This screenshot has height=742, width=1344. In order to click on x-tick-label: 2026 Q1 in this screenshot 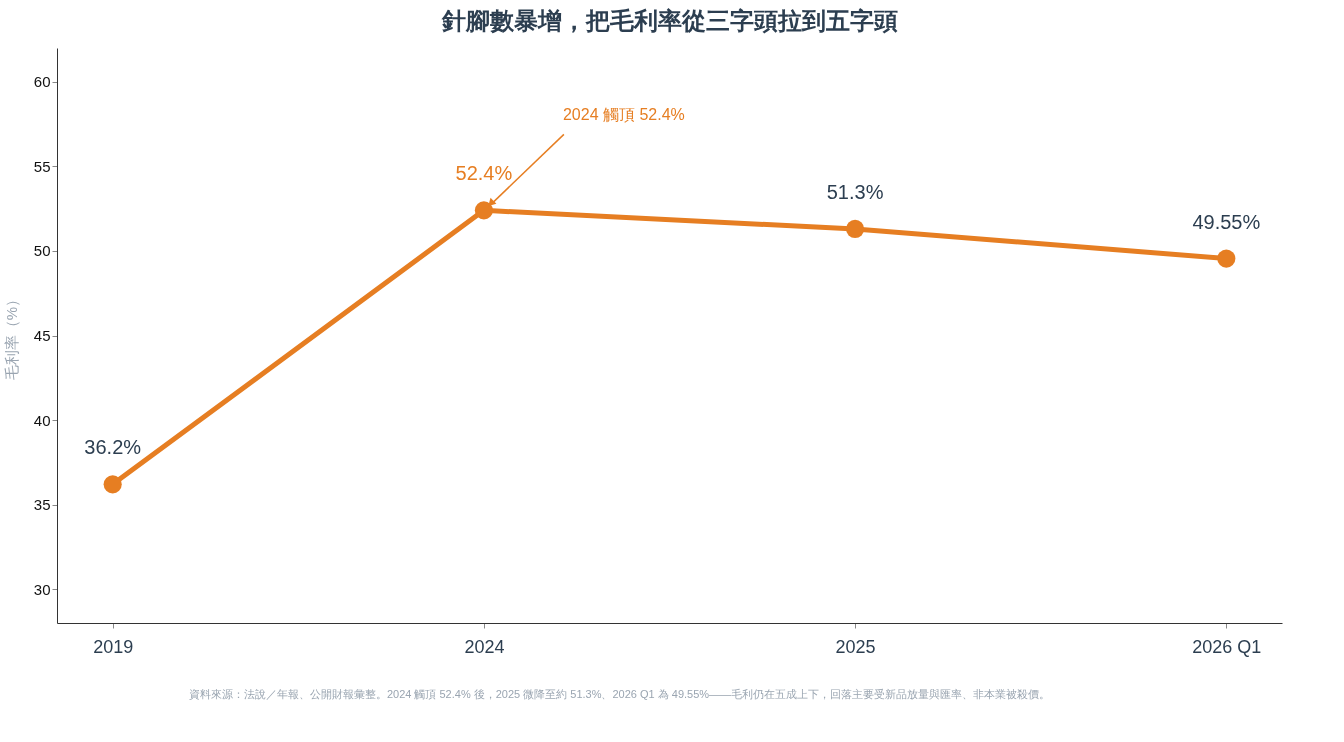, I will do `click(1227, 646)`.